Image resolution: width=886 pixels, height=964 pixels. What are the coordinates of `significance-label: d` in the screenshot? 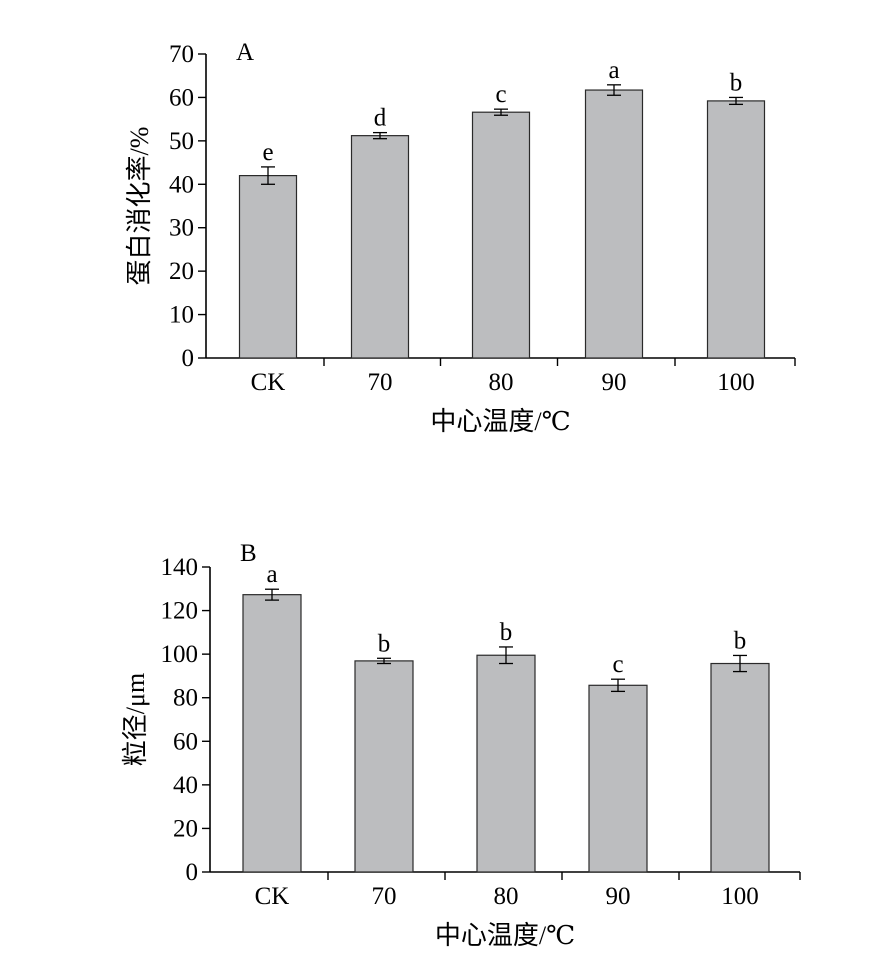 It's located at (380, 118).